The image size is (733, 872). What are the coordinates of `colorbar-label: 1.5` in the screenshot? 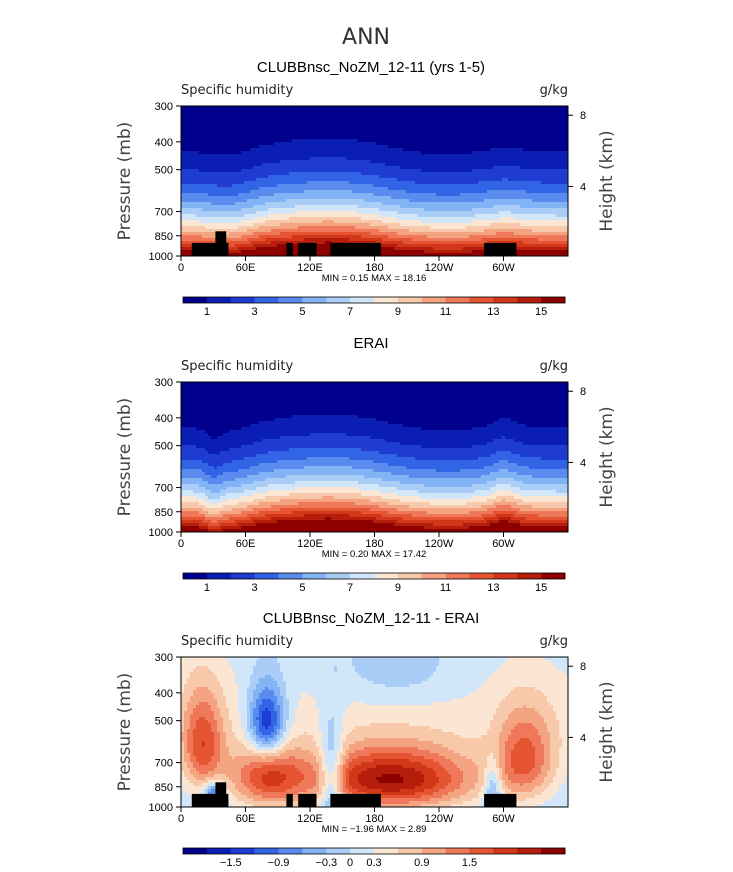 It's located at (469, 863).